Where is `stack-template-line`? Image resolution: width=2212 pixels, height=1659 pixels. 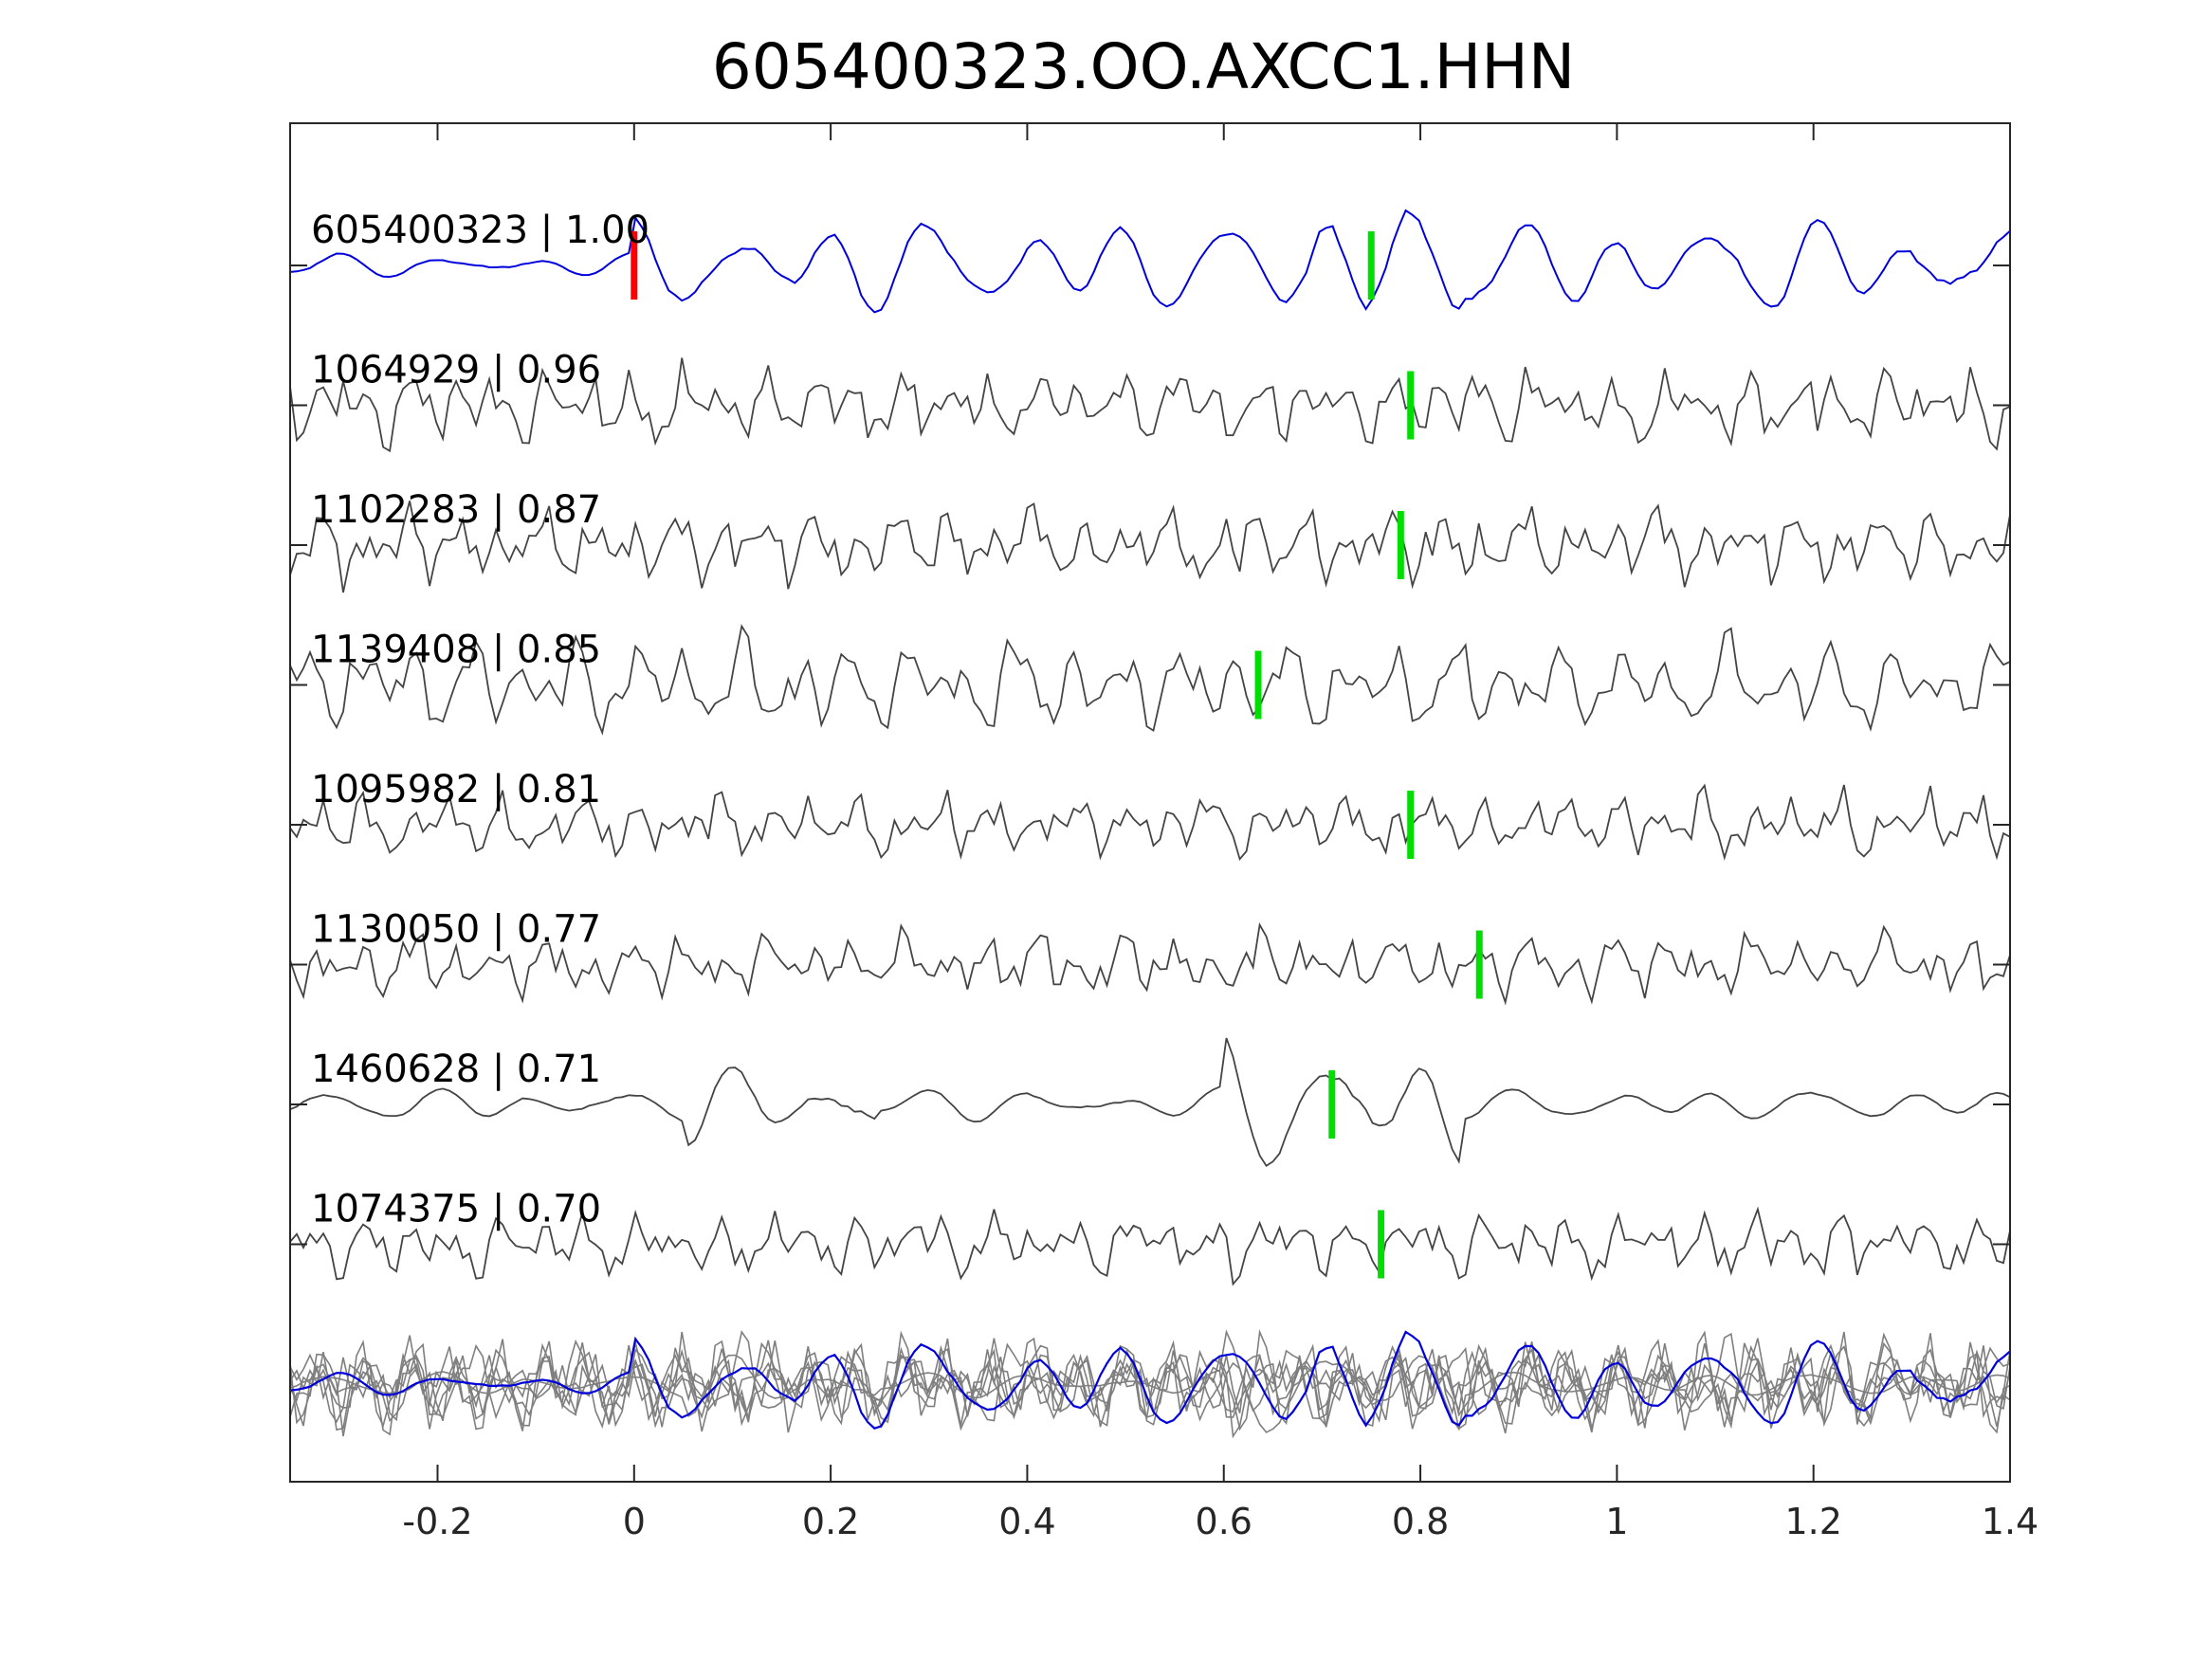
stack-template-line is located at coordinates (1150, 1380).